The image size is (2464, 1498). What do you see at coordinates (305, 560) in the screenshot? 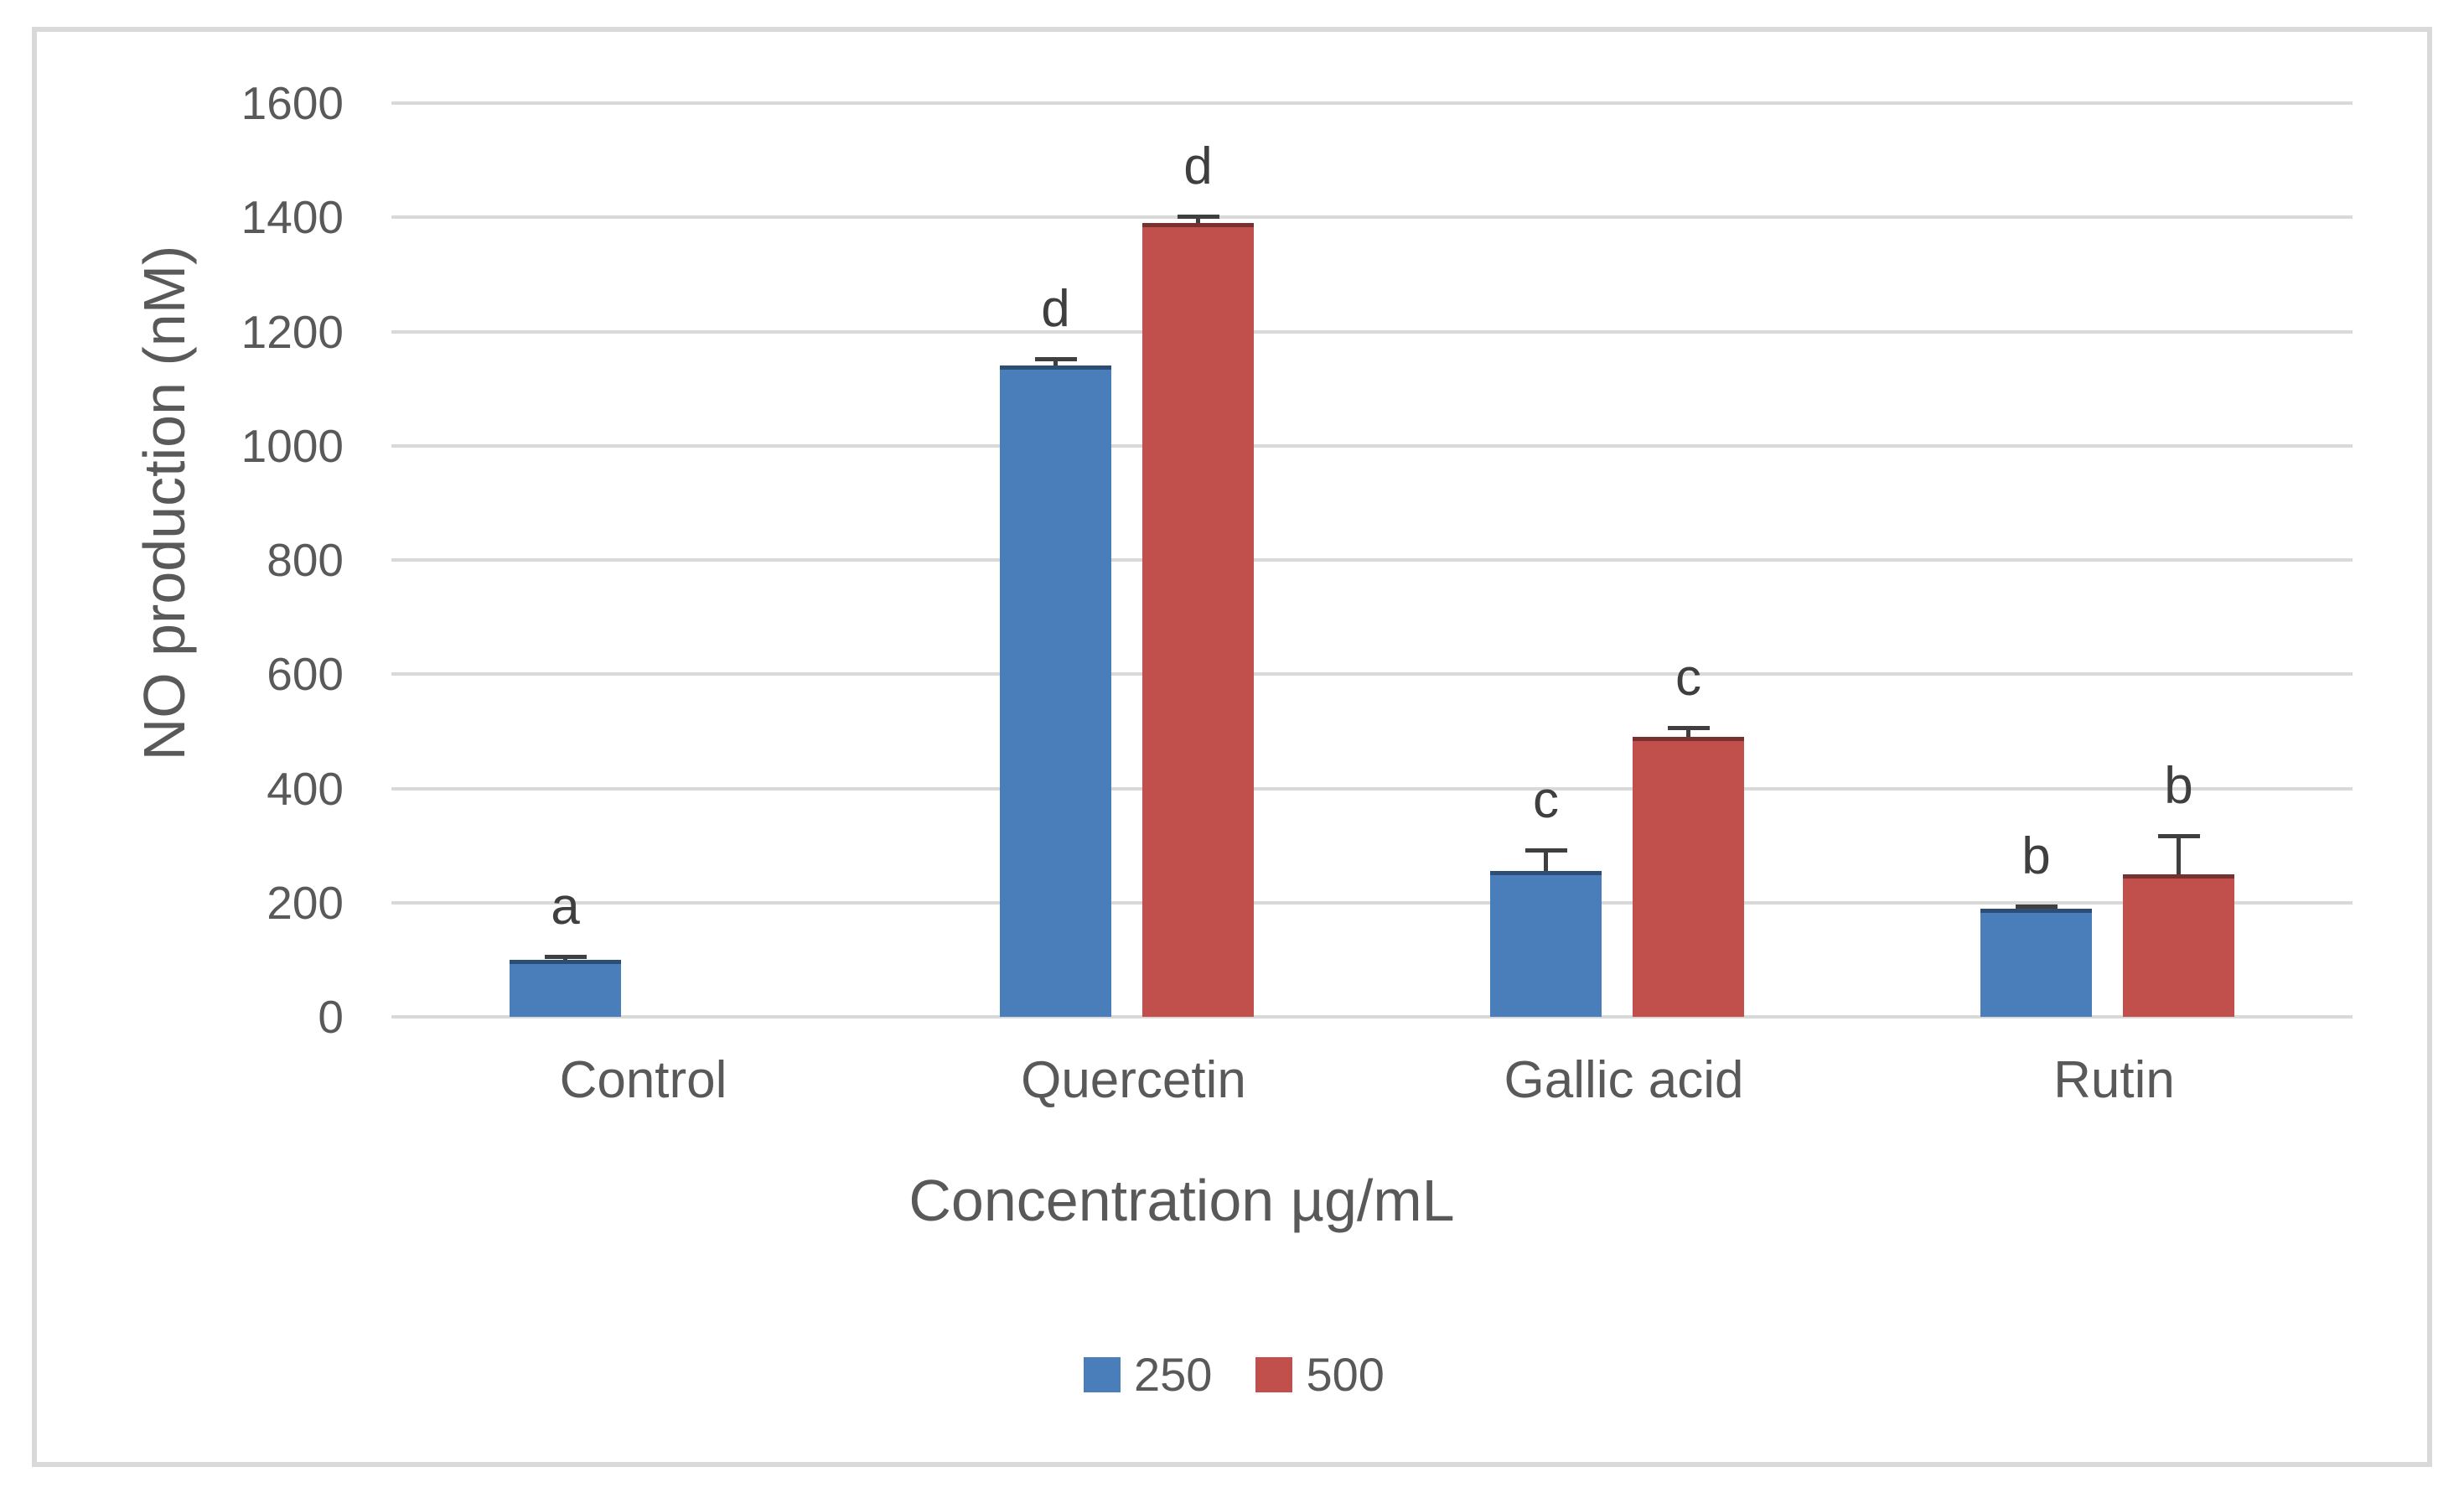
I see `y-axis-tick-label: 800` at bounding box center [305, 560].